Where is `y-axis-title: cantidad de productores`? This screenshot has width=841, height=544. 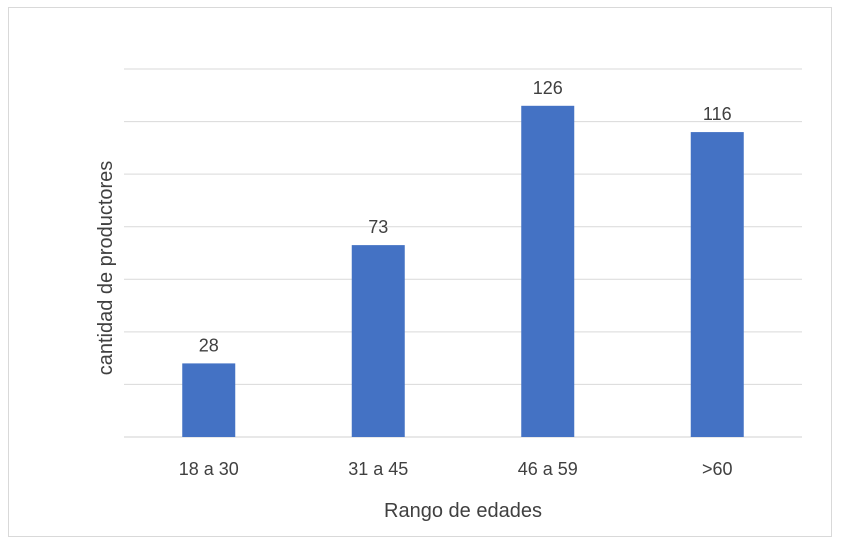
y-axis-title: cantidad de productores is located at coordinates (106, 268).